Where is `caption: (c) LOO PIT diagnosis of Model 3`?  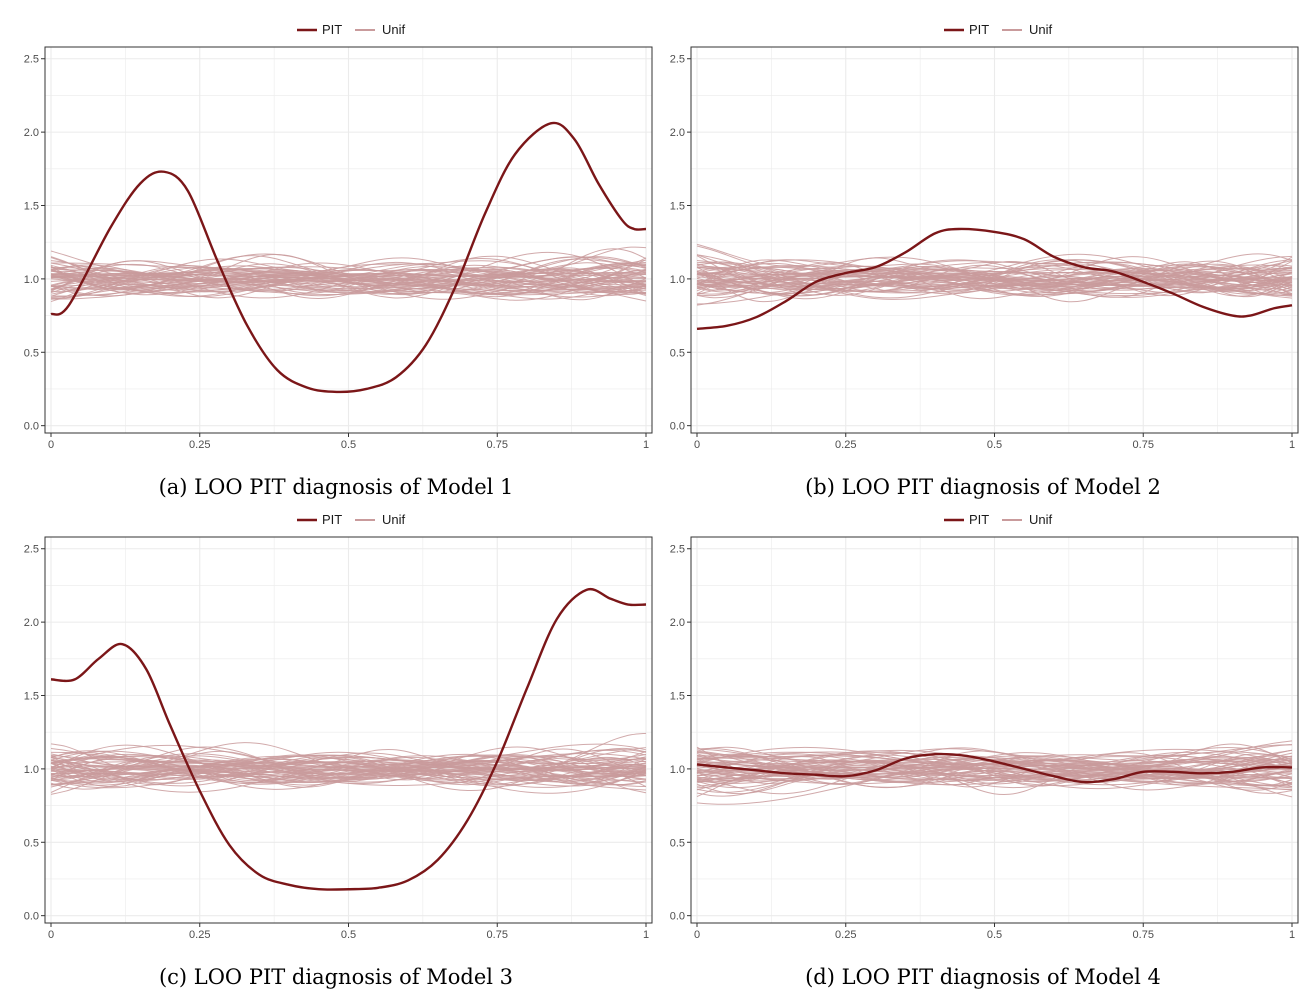
caption: (c) LOO PIT diagnosis of Model 3 is located at coordinates (336, 977).